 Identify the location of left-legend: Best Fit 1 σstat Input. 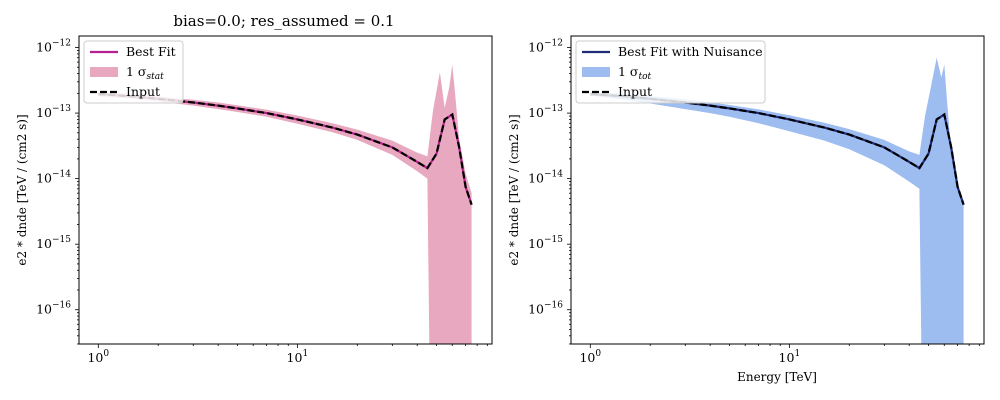
(133, 72).